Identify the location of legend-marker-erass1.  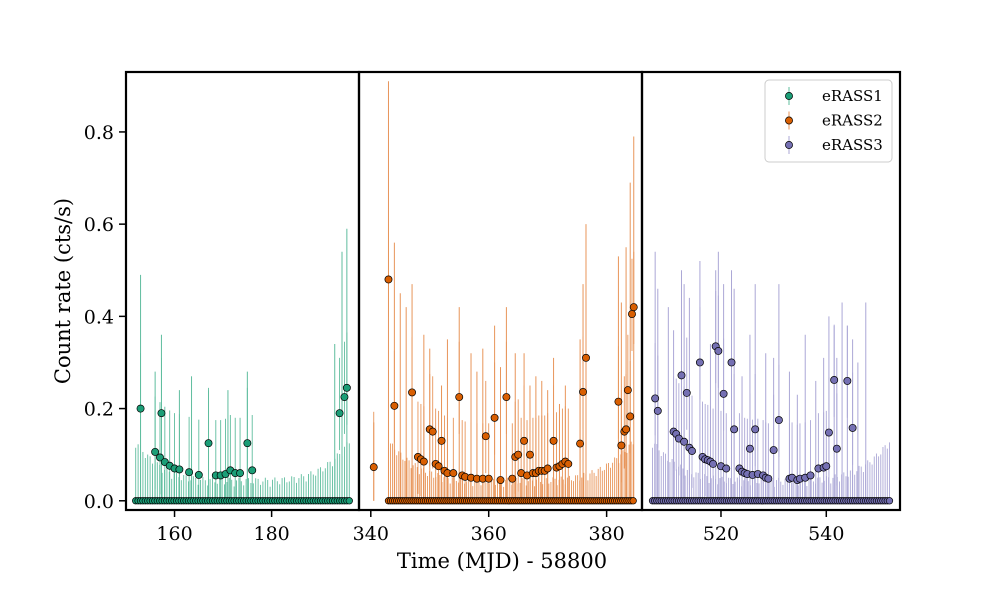
(789, 96).